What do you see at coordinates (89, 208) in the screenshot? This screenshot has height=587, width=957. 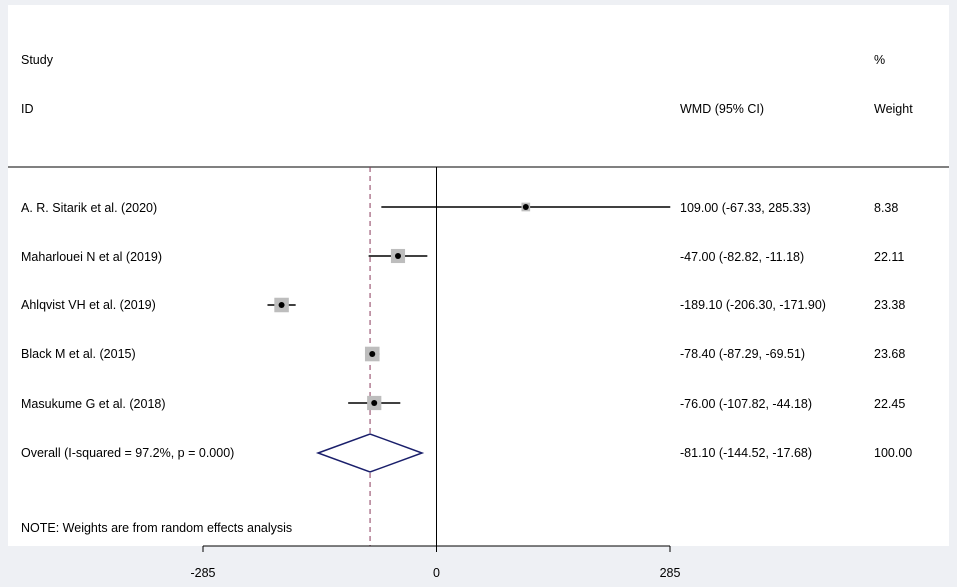 I see `study-label: A. R. Sitarik et al. (2020)` at bounding box center [89, 208].